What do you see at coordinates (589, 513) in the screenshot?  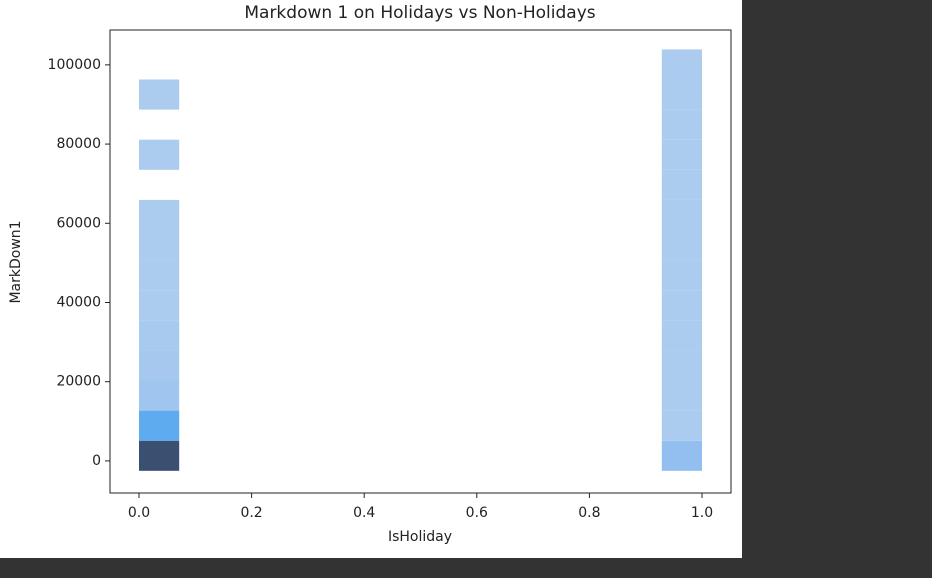 I see `x-tick-label: 0.8` at bounding box center [589, 513].